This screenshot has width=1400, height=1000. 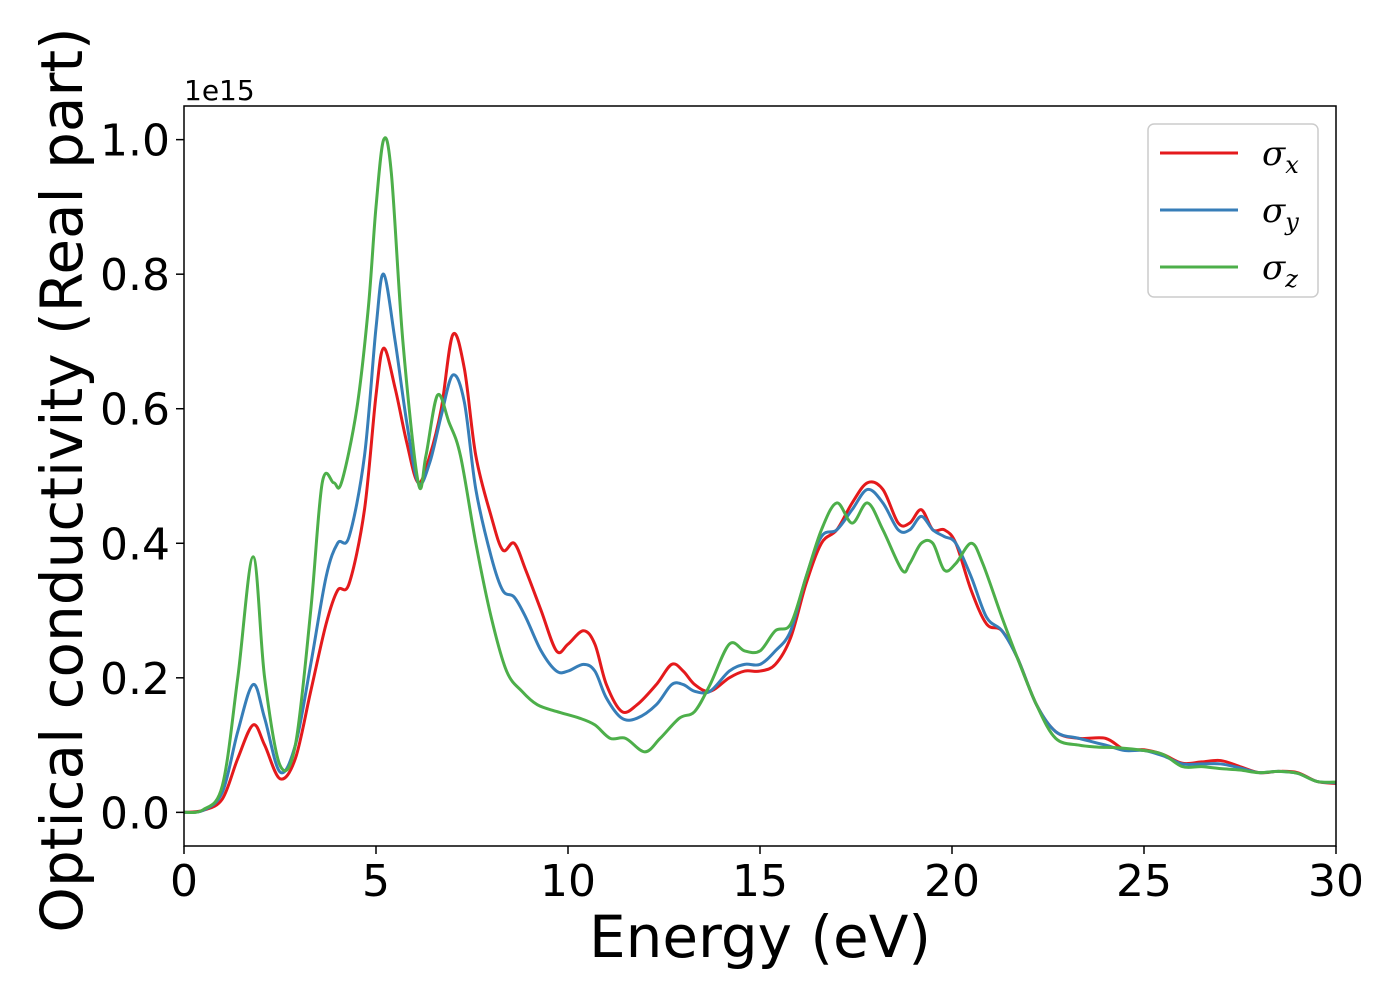 What do you see at coordinates (1280, 156) in the screenshot?
I see `legend-entry-x: σx` at bounding box center [1280, 156].